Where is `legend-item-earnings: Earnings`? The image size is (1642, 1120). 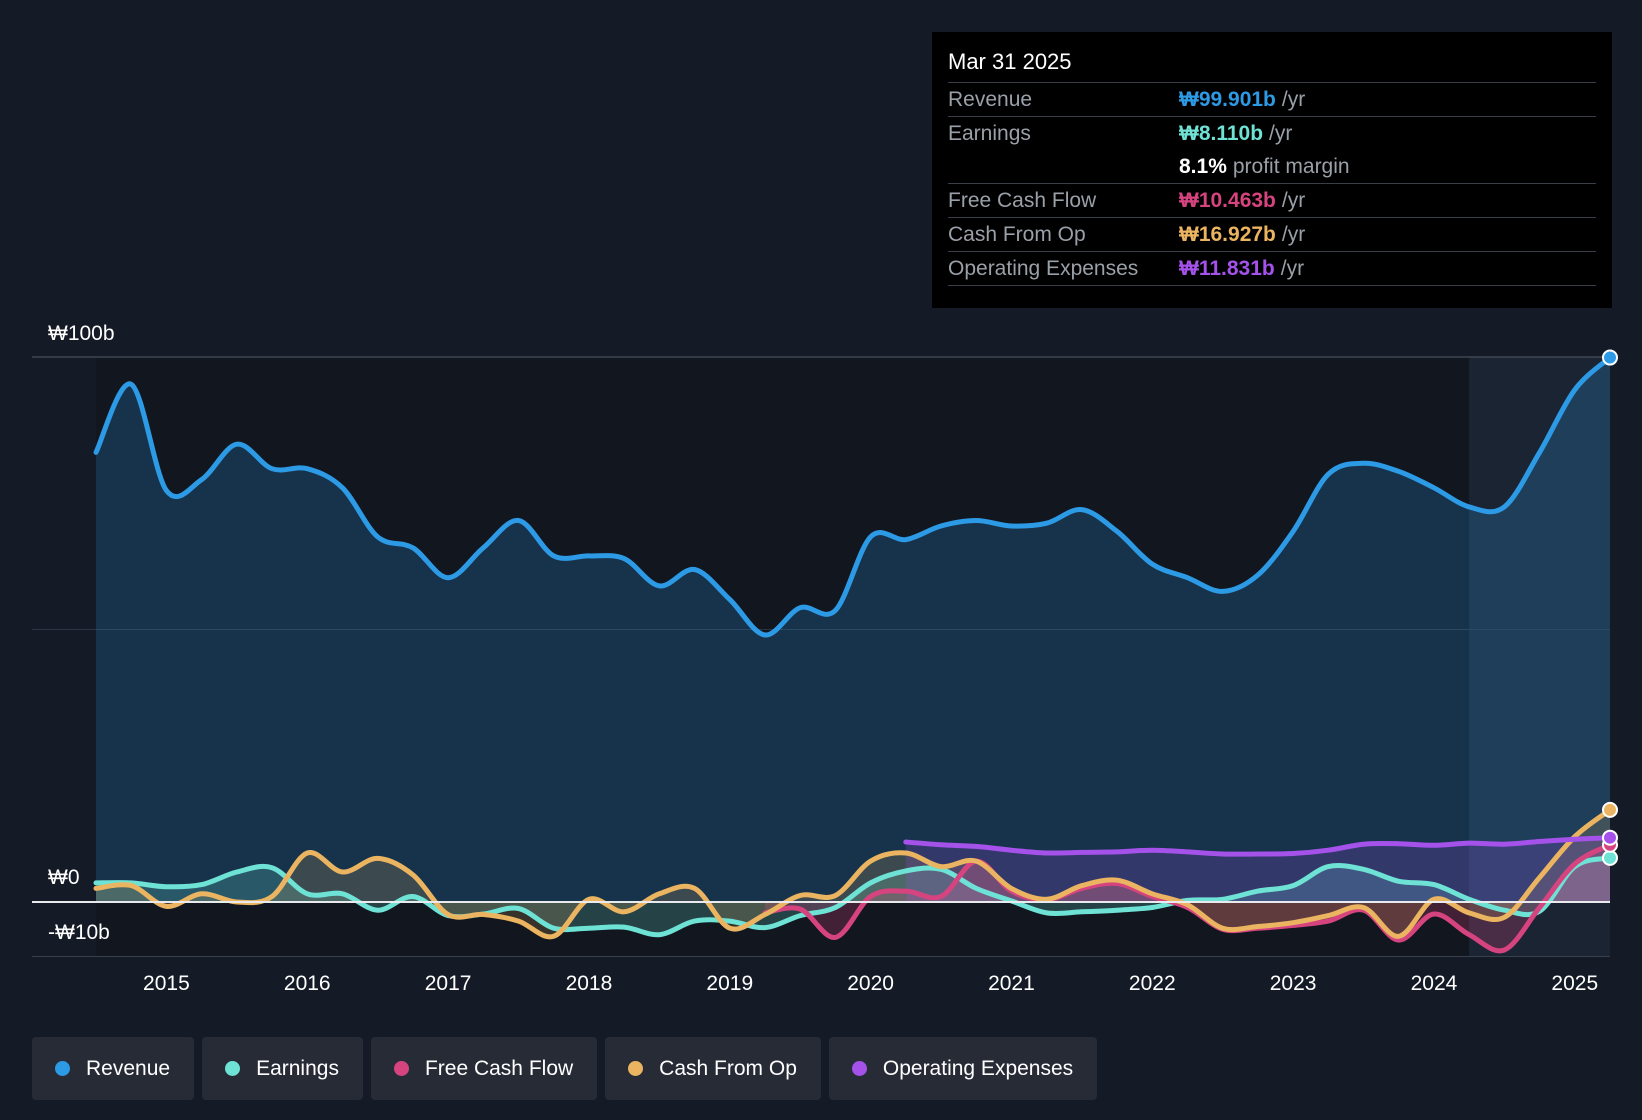 legend-item-earnings: Earnings is located at coordinates (282, 1068).